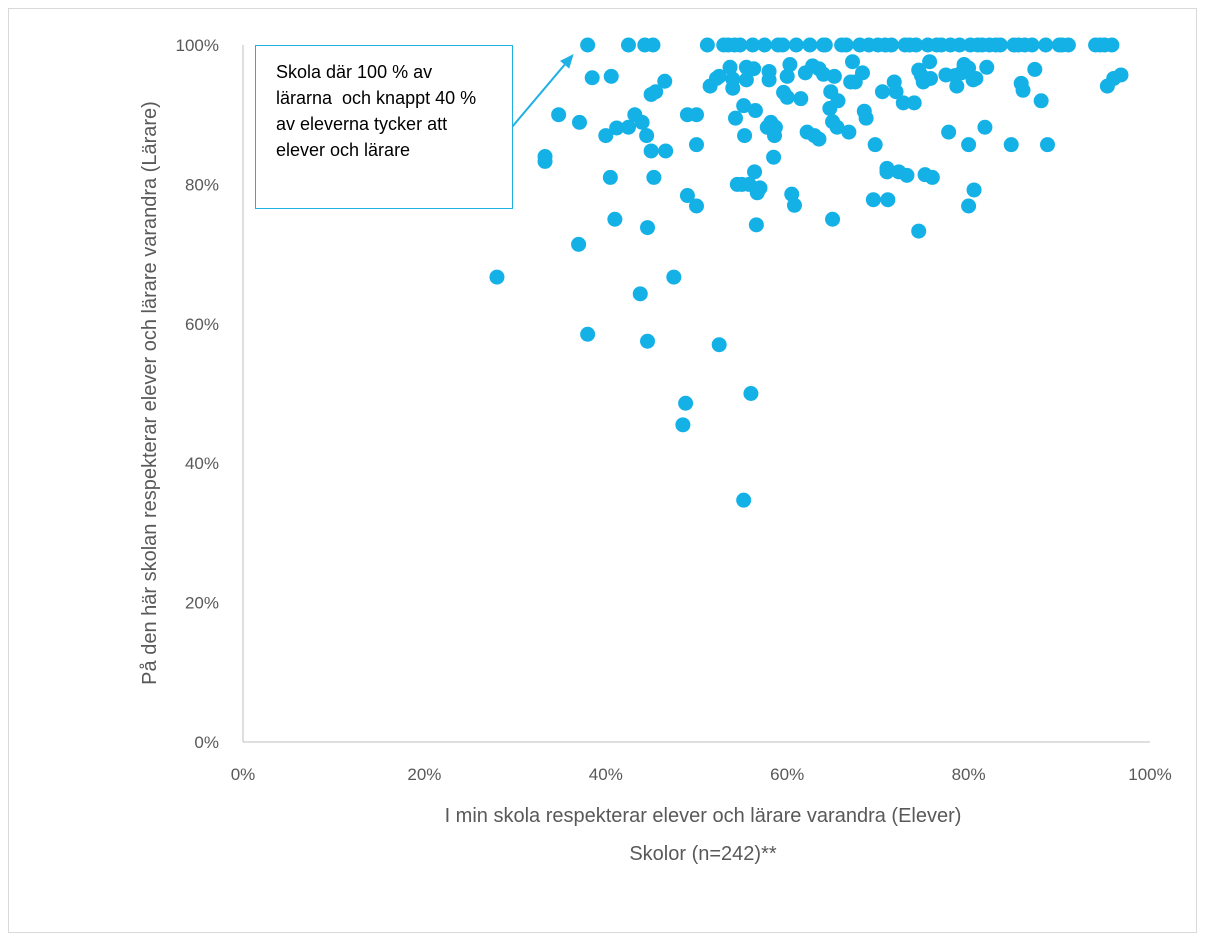 The image size is (1207, 941). I want to click on callout-line: av eleverna tycker att, so click(362, 124).